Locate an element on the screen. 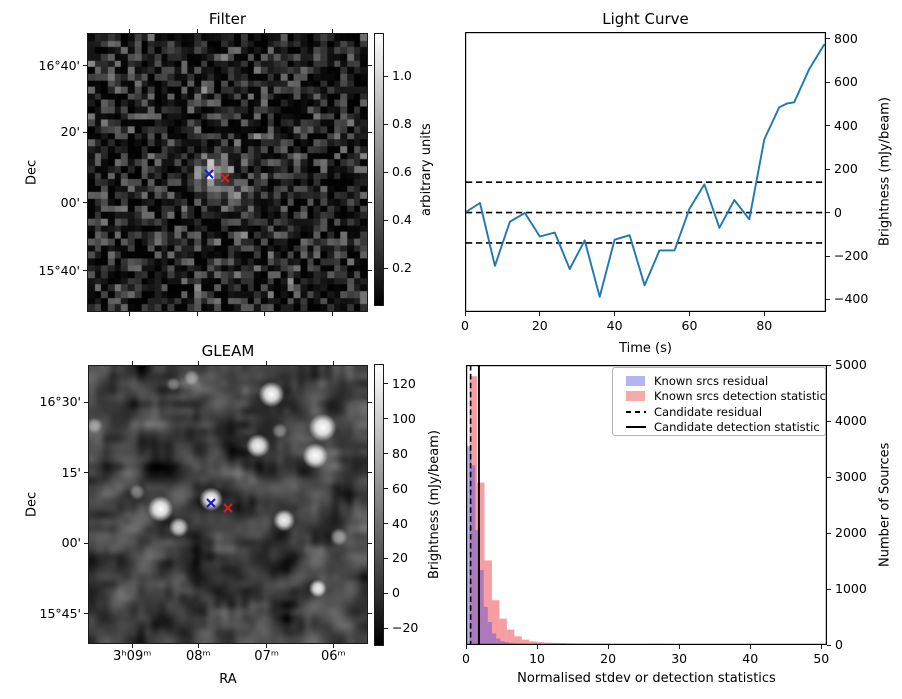 The height and width of the screenshot is (699, 902). filter-colorbar is located at coordinates (379, 169).